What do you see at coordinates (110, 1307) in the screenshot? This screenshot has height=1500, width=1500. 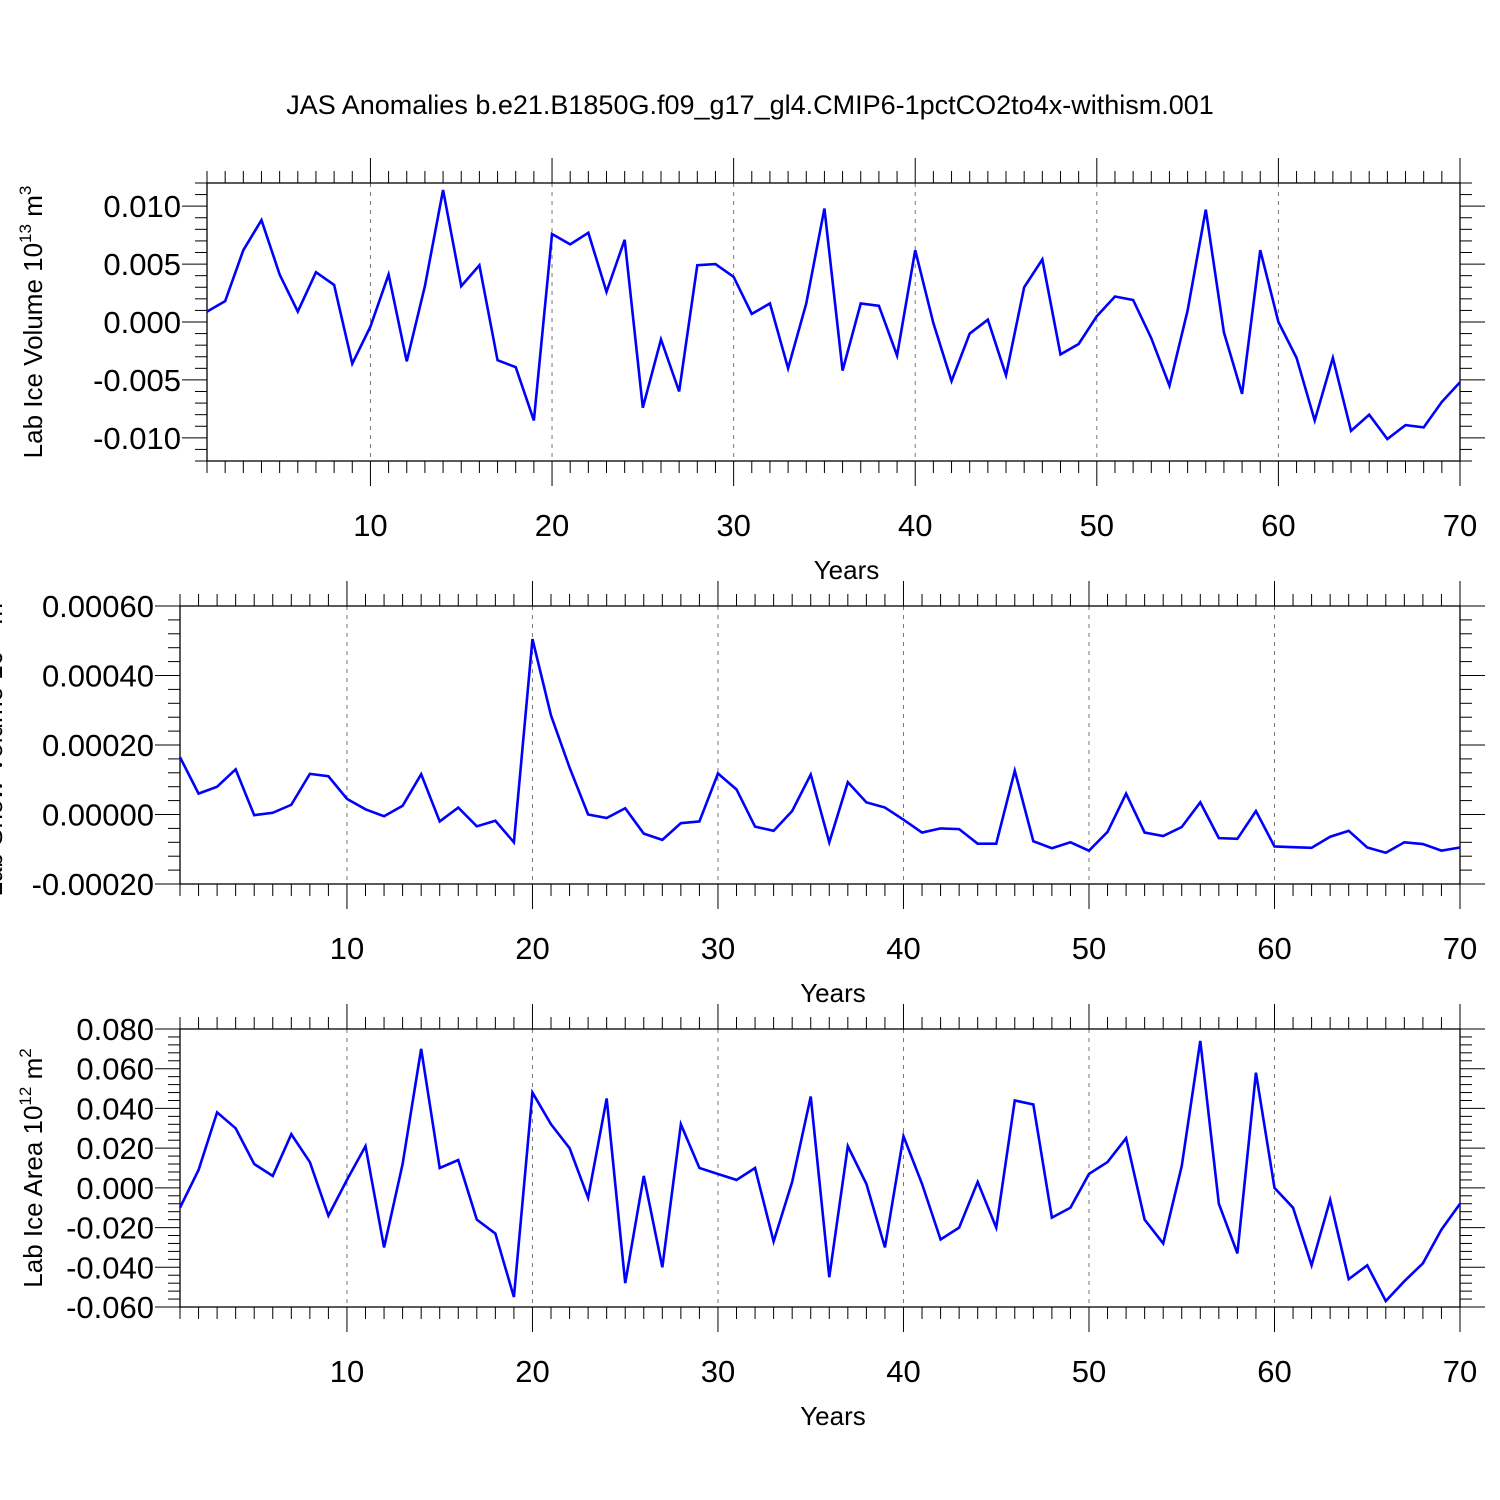 I see `y-tick-label: -0.060` at bounding box center [110, 1307].